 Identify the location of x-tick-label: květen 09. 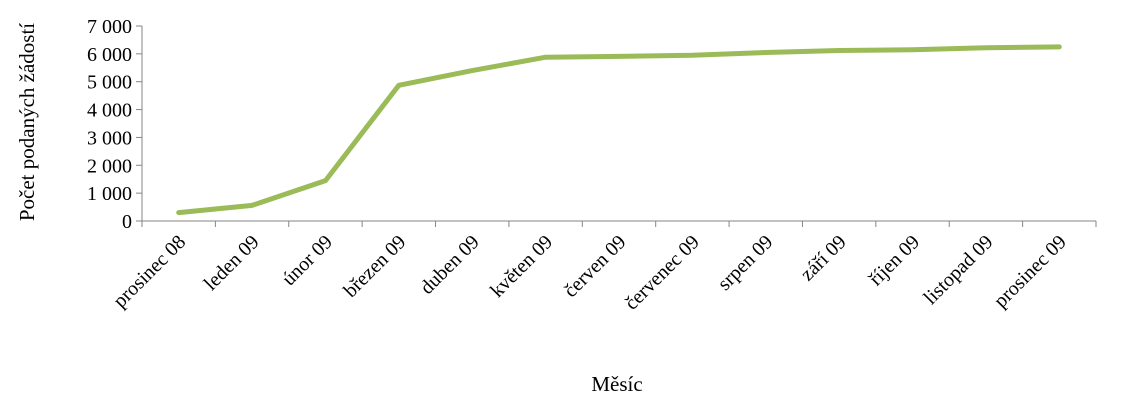
(521, 266).